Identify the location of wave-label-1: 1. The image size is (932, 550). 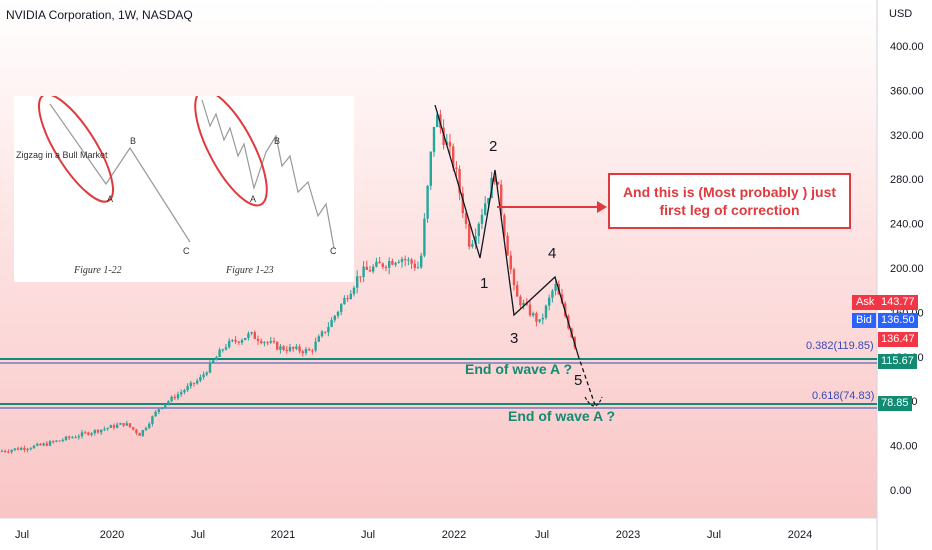
(484, 283).